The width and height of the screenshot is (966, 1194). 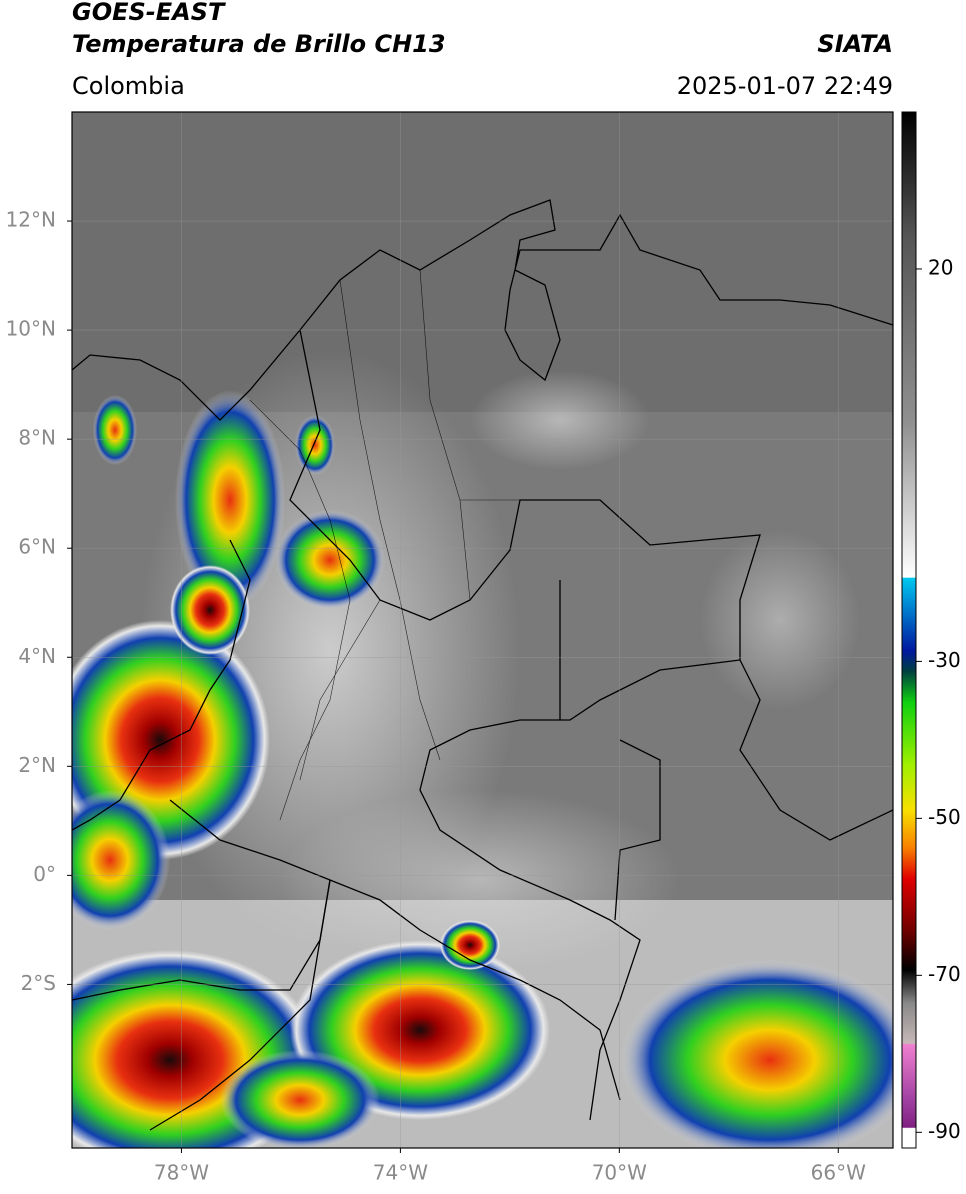 What do you see at coordinates (909, 630) in the screenshot?
I see `colorbar` at bounding box center [909, 630].